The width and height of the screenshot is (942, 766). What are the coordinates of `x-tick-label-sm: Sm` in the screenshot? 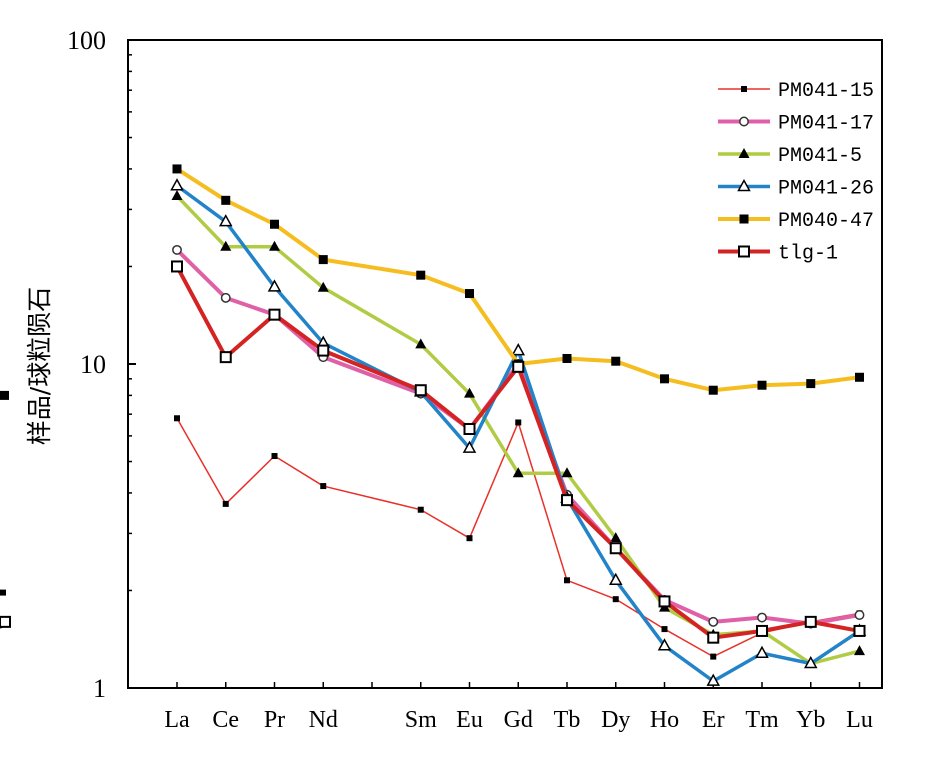 It's located at (421, 720).